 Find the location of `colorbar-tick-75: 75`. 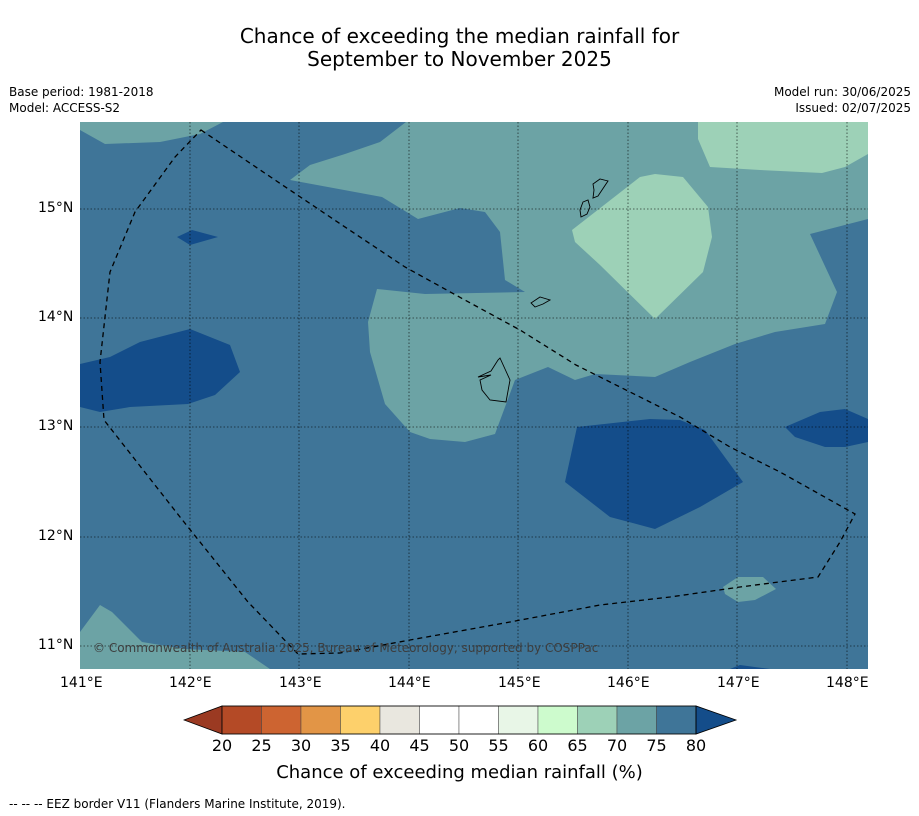

colorbar-tick-75: 75 is located at coordinates (656, 745).